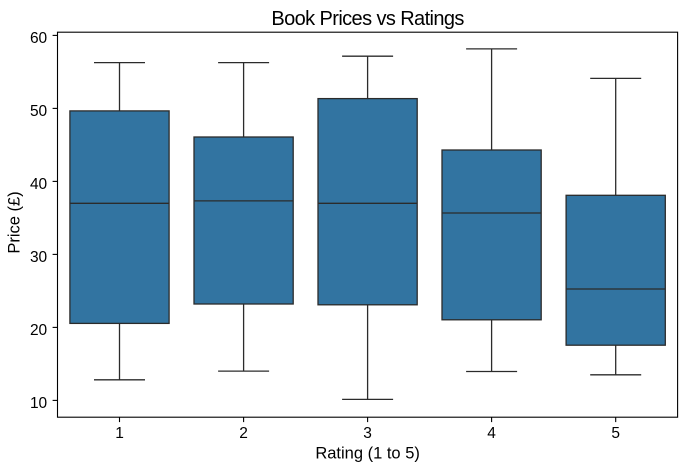 The image size is (686, 470). I want to click on svg-text: 10, so click(39, 403).